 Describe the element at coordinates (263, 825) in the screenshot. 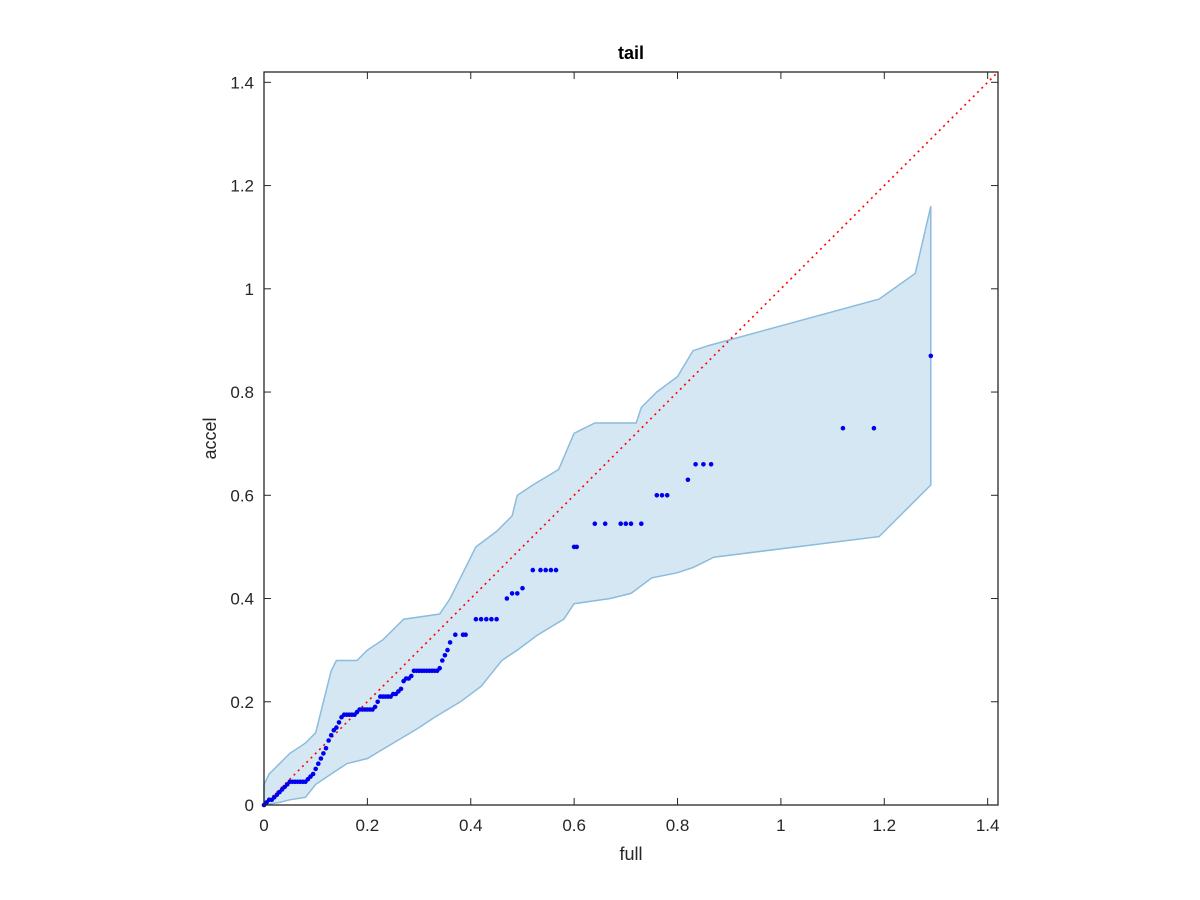

I see `x-tick-label: 0` at that location.